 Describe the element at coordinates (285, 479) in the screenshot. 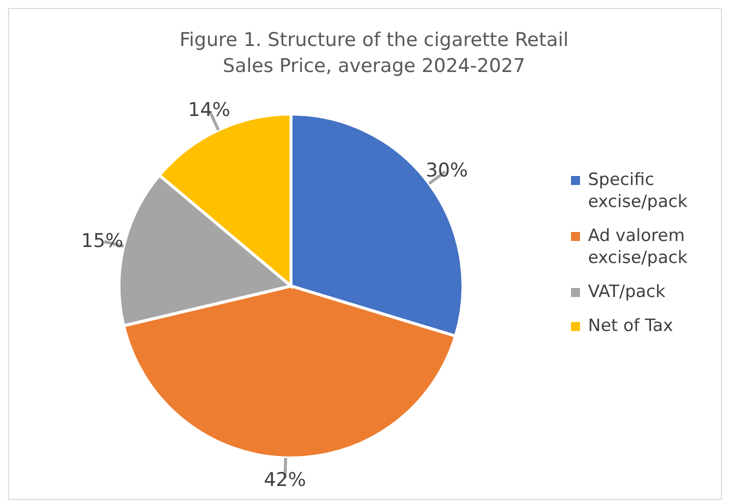

I see `data-label: 42%` at that location.